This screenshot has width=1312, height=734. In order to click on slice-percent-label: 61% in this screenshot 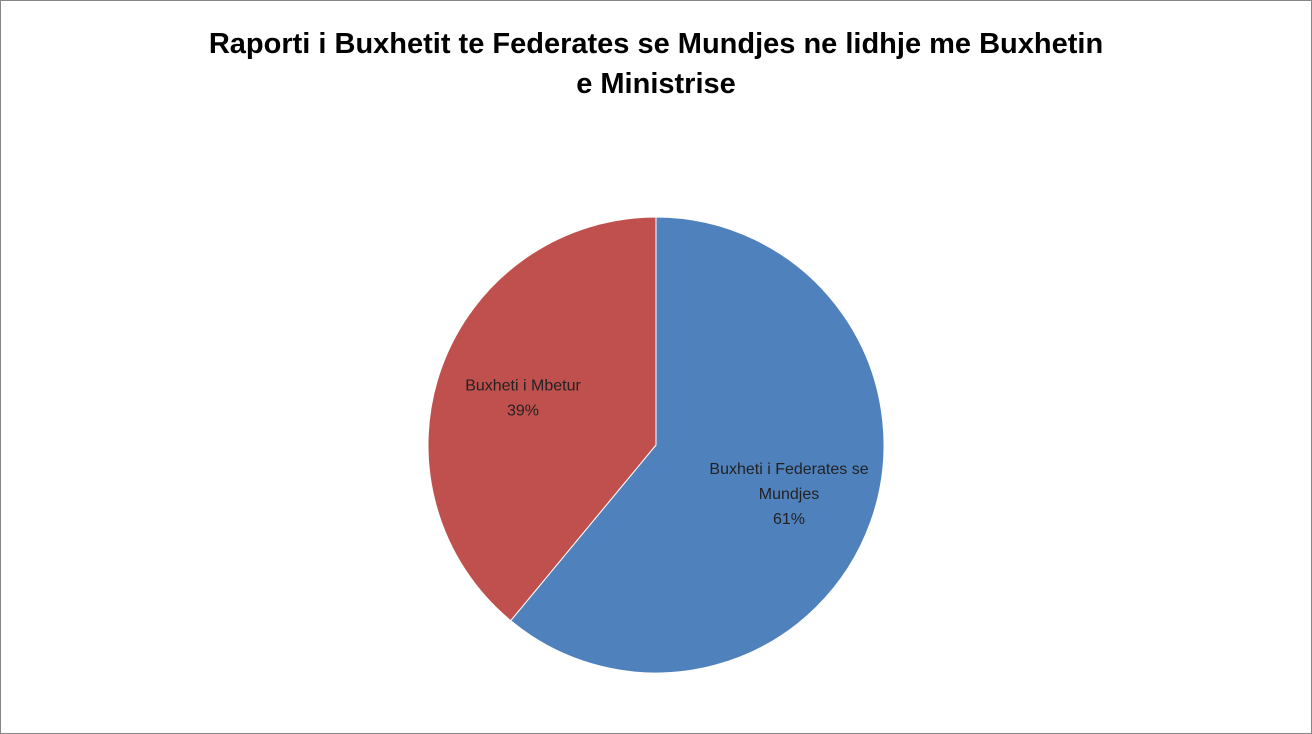, I will do `click(789, 519)`.